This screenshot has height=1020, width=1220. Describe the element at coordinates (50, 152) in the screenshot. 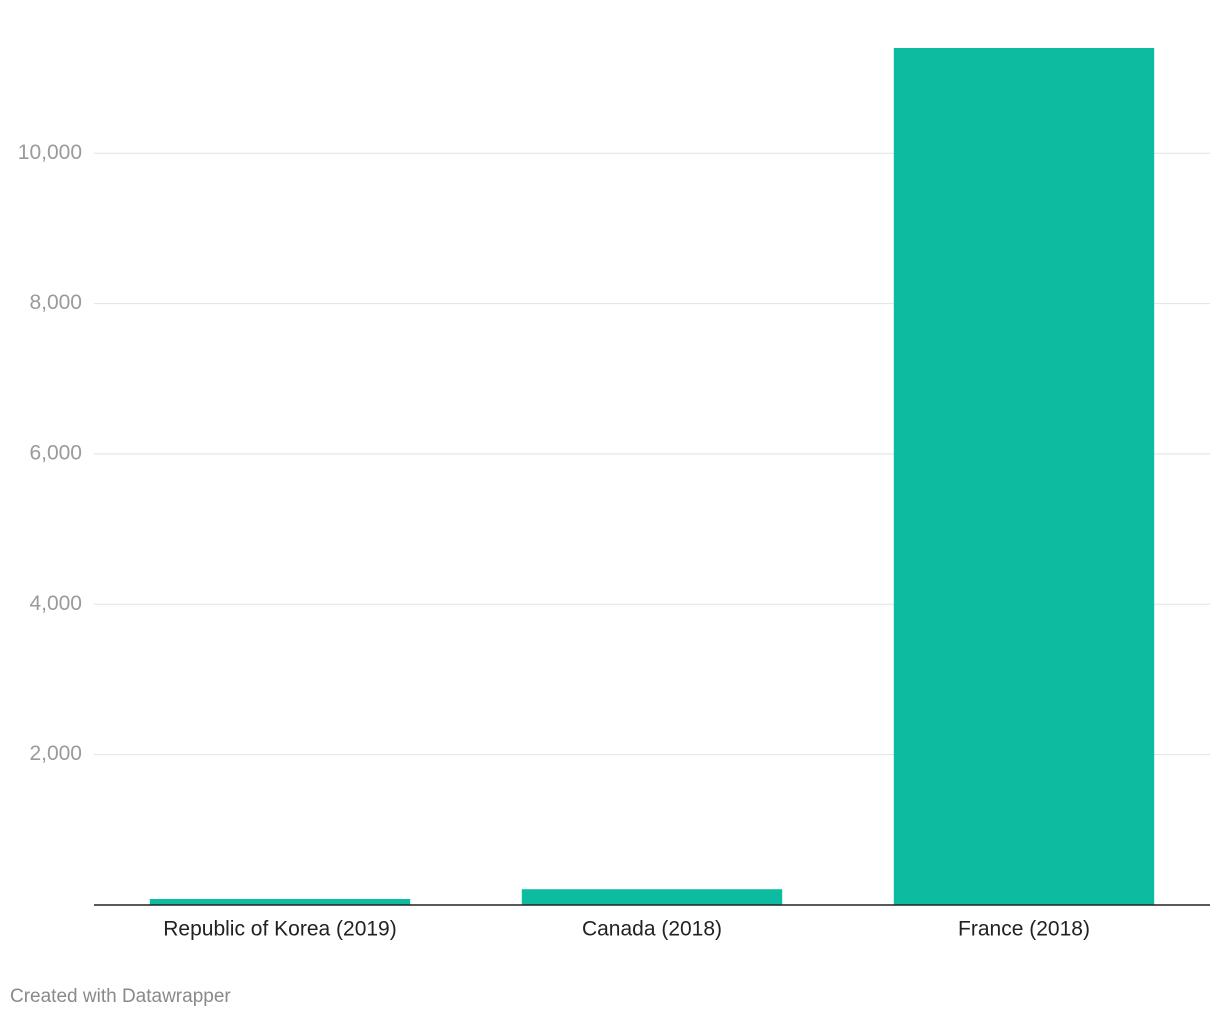

I see `y-tick-label: 10,000` at that location.